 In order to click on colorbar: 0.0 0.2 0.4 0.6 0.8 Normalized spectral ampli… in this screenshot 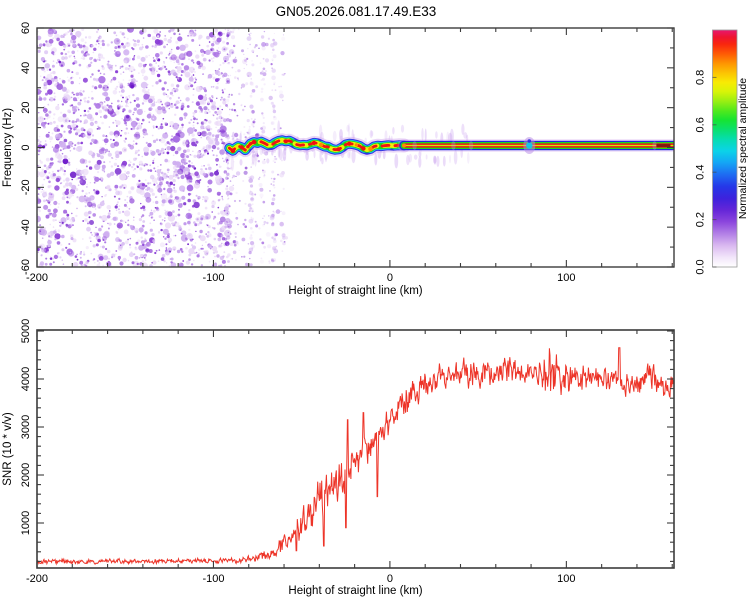, I will do `click(722, 152)`.